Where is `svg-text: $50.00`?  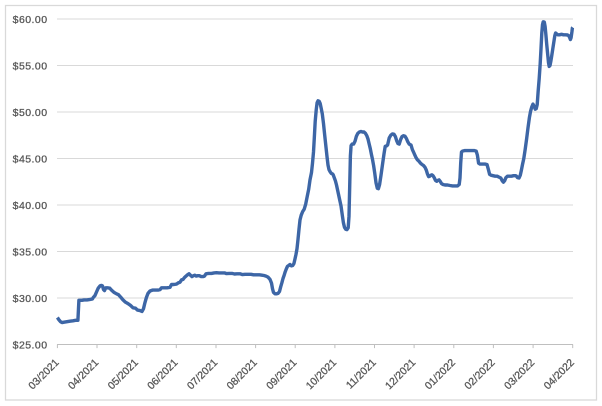 svg-text: $50.00 is located at coordinates (30, 113).